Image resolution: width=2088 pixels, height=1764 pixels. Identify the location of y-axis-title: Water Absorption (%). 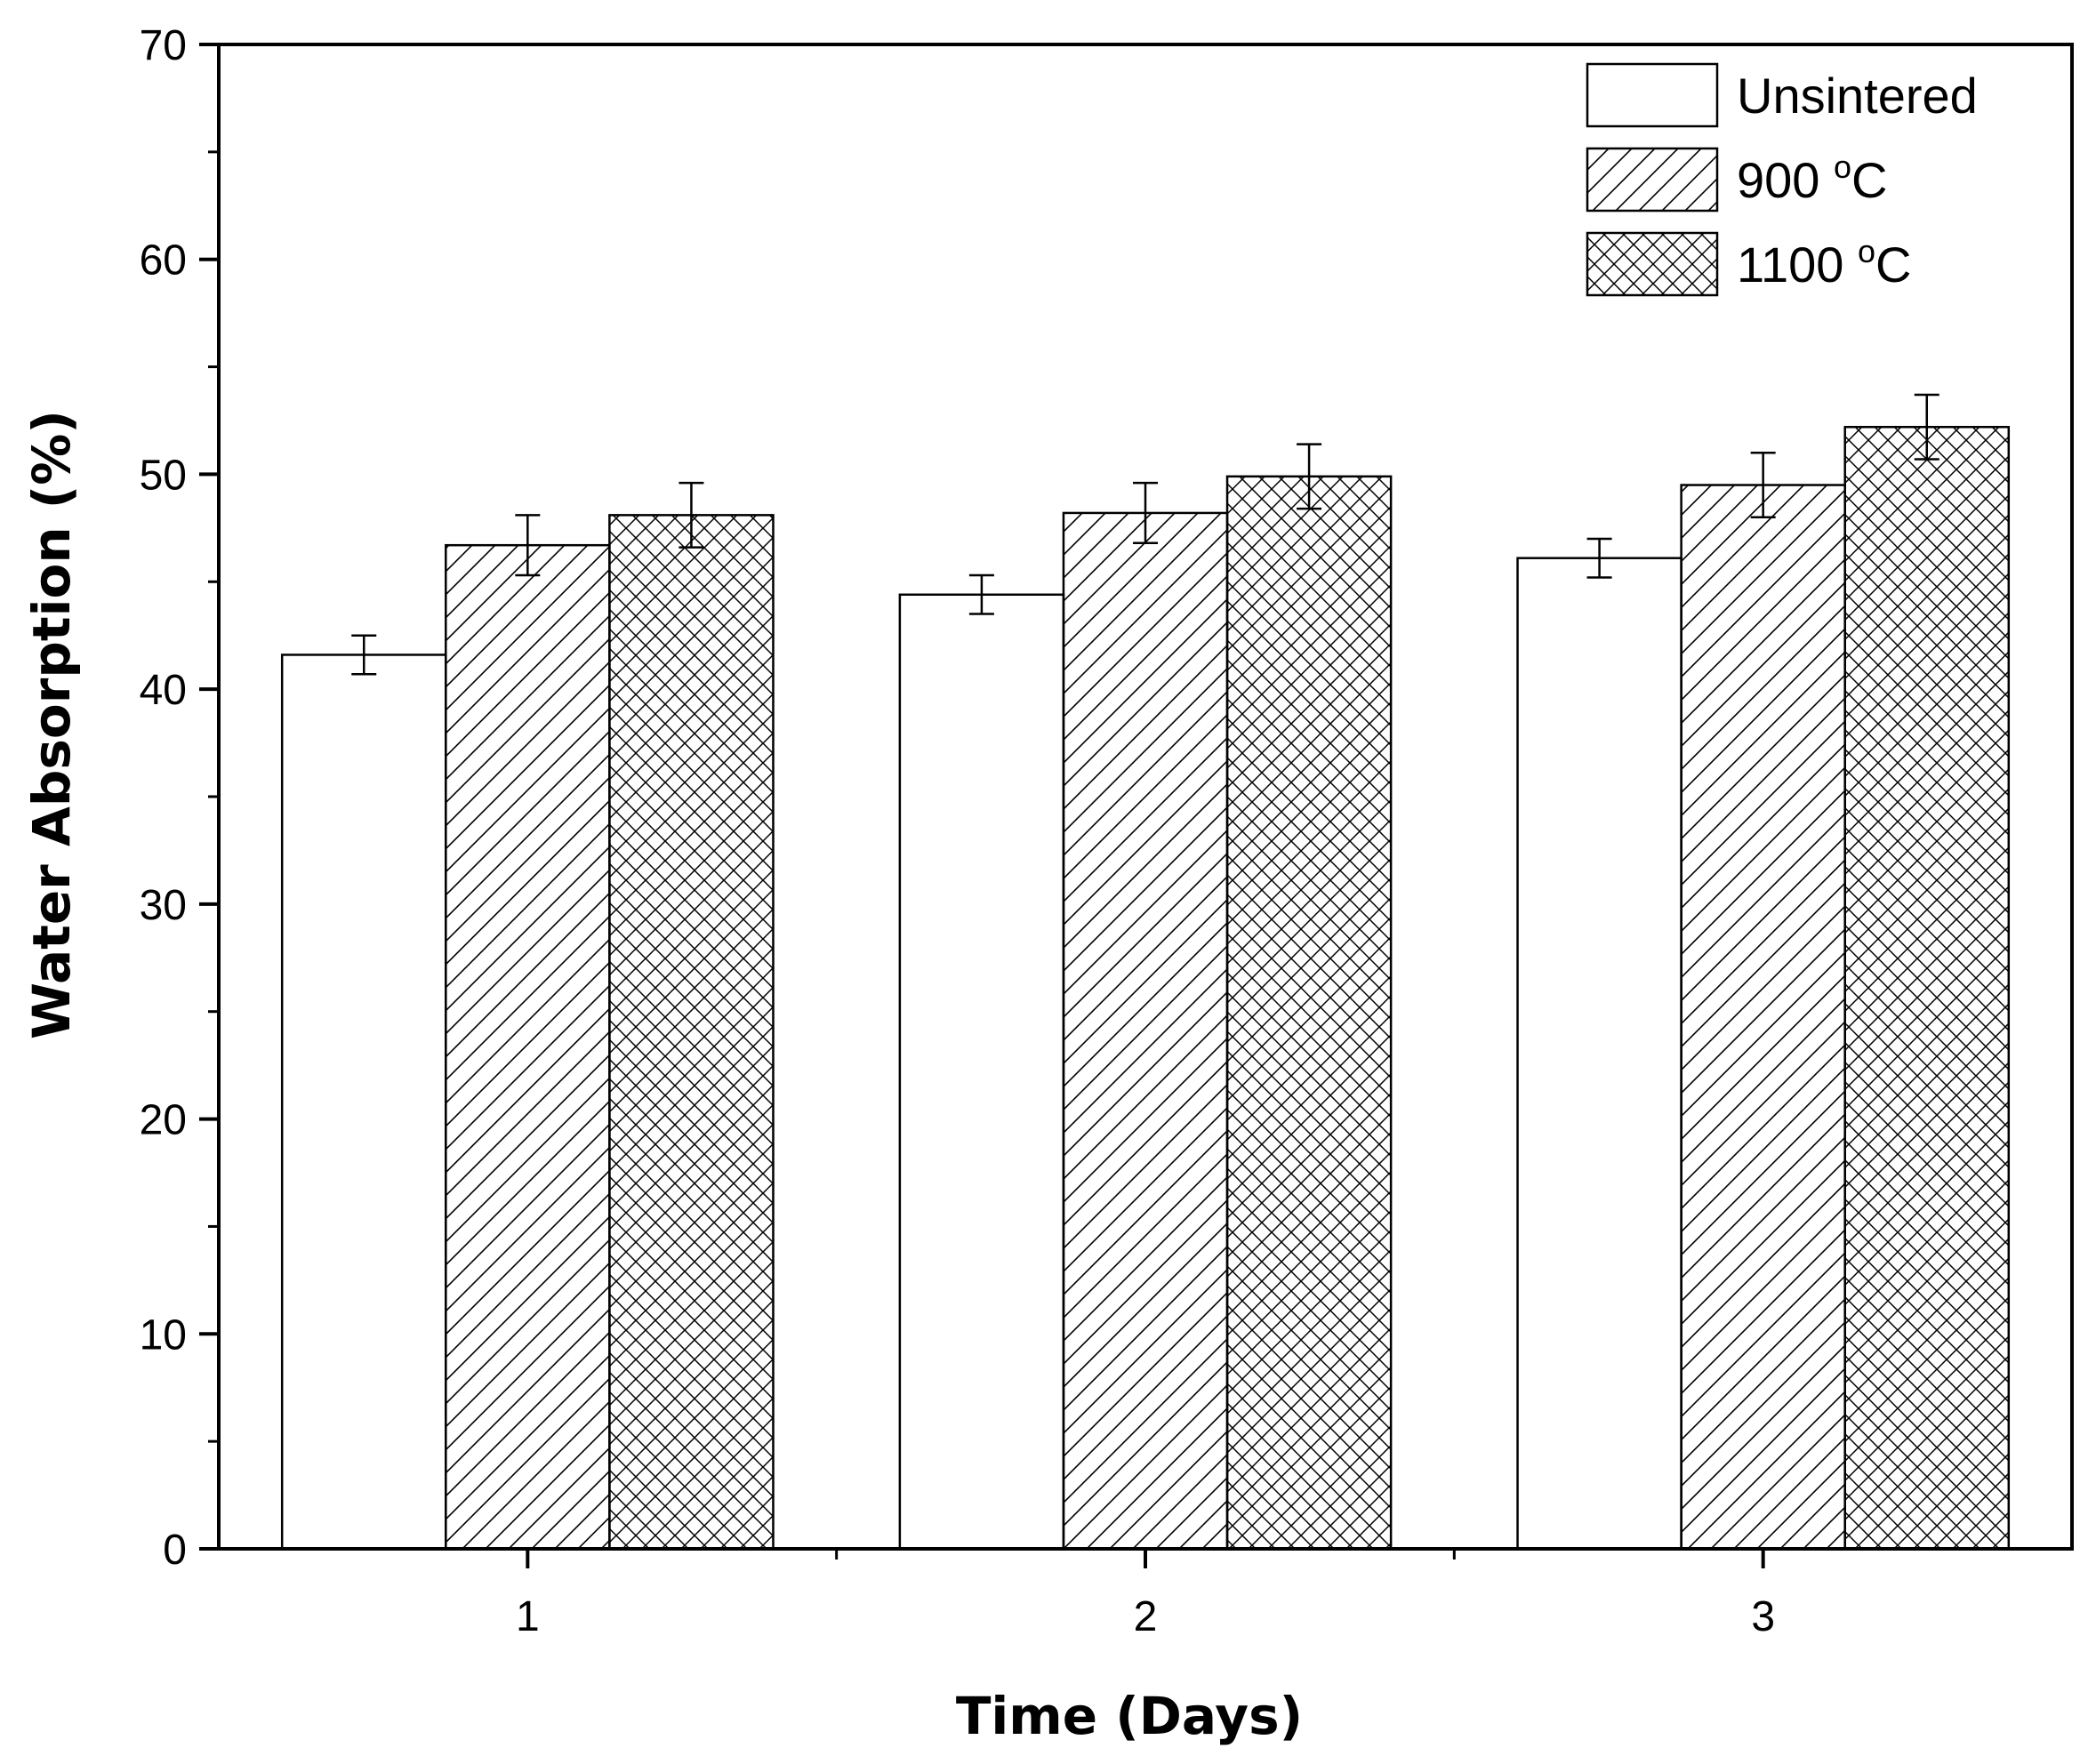
(51, 725).